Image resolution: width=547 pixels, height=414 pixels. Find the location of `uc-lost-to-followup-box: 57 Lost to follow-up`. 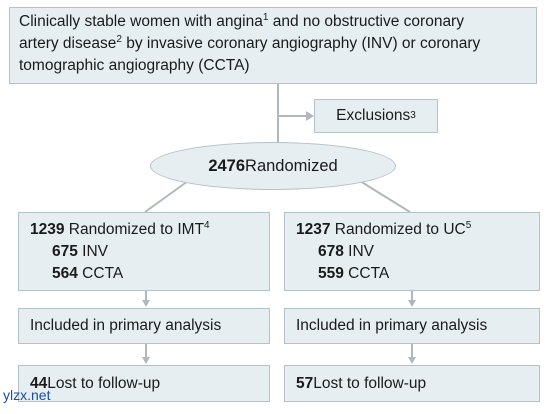

uc-lost-to-followup-box: 57 Lost to follow-up is located at coordinates (412, 383).